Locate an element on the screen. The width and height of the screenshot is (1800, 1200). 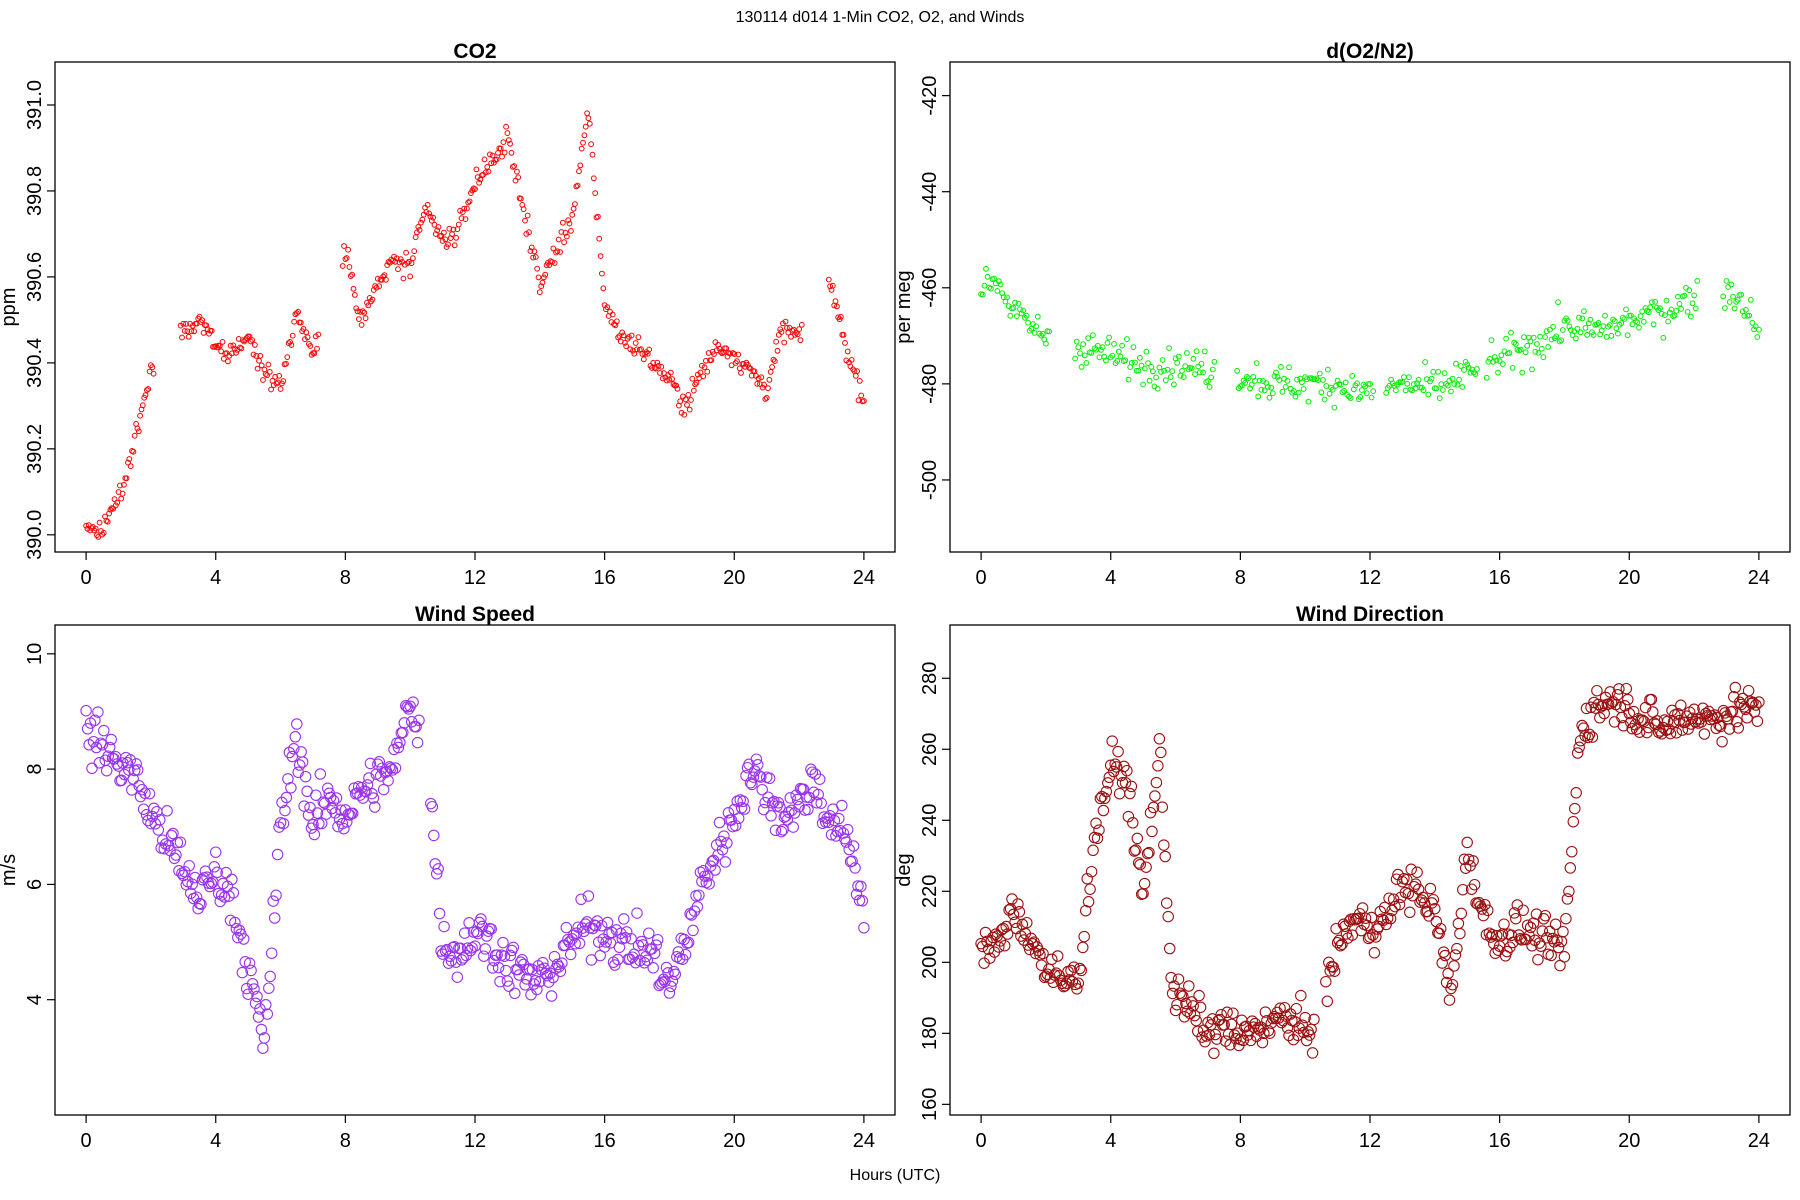
wind-direction-ytick-label: 220 is located at coordinates (930, 891).